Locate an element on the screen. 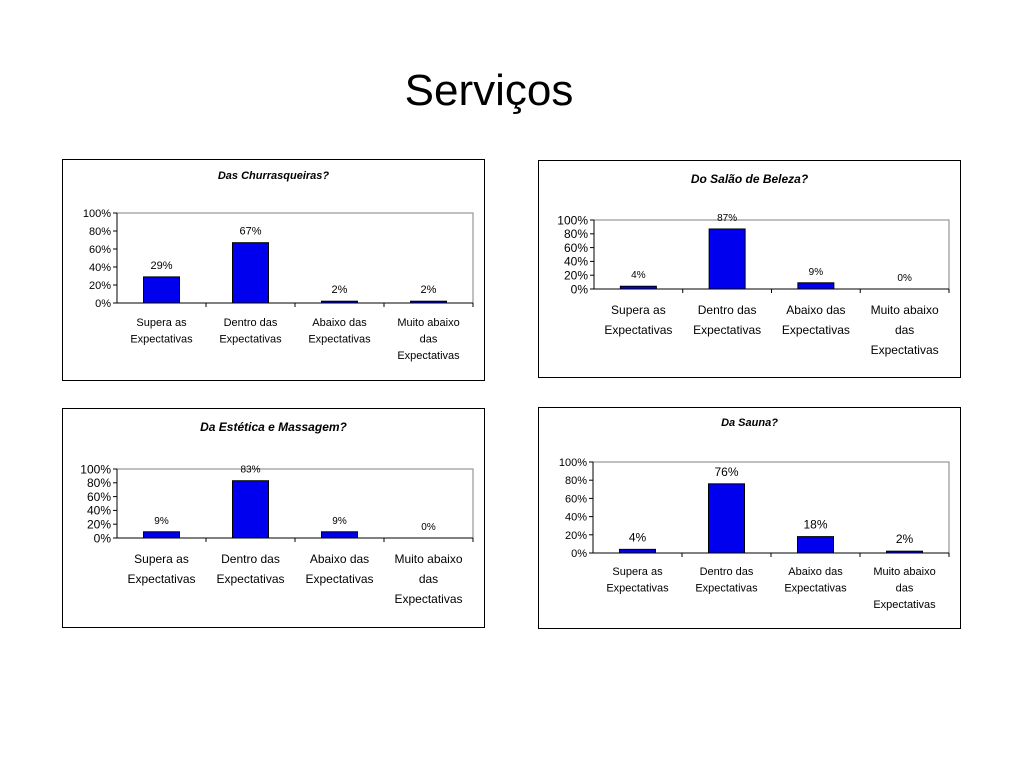 This screenshot has height=768, width=1024. slide-title: Serviços is located at coordinates (489, 90).